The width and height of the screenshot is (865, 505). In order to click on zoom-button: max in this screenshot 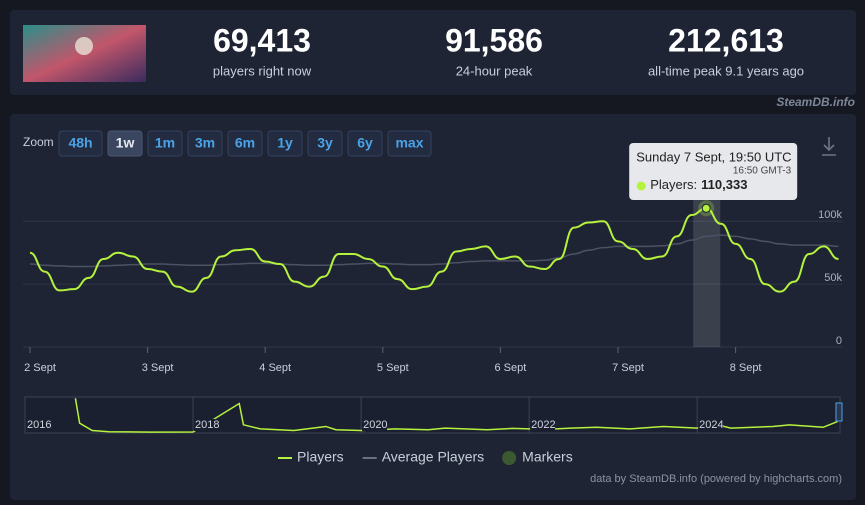, I will do `click(409, 143)`.